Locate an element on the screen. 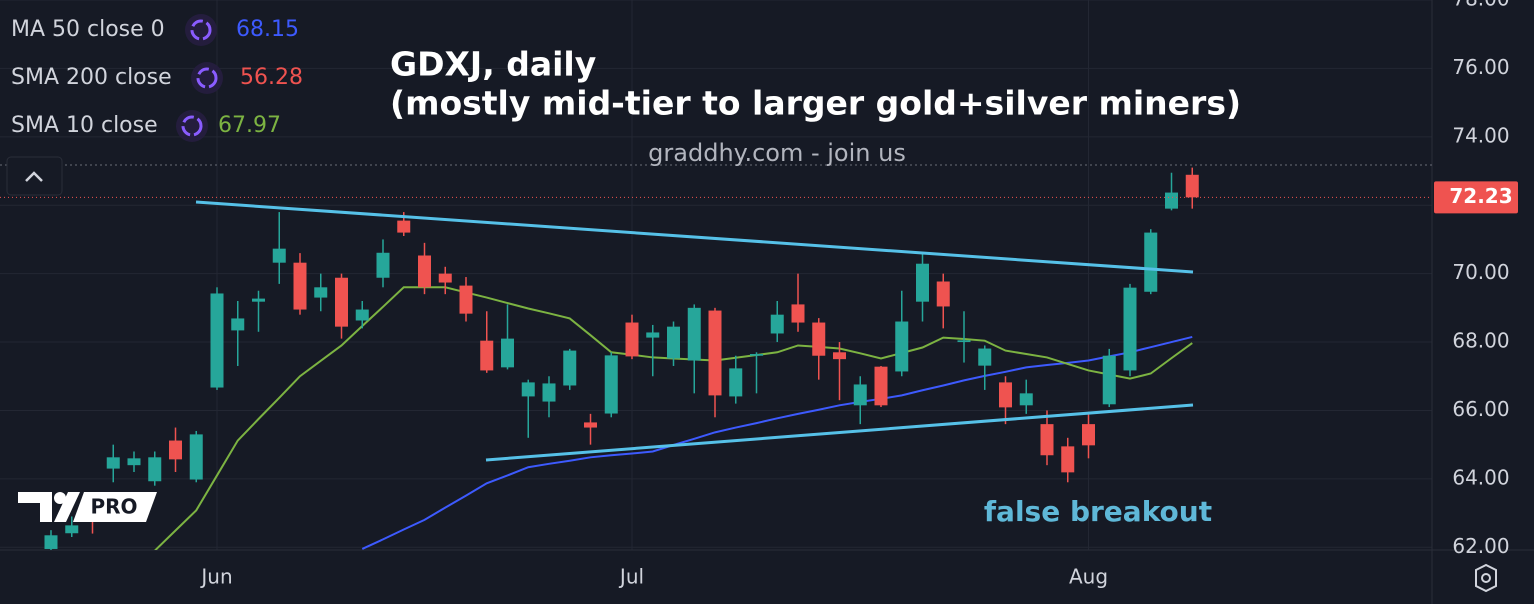  y-tick-label: 74.00 is located at coordinates (1480, 135).